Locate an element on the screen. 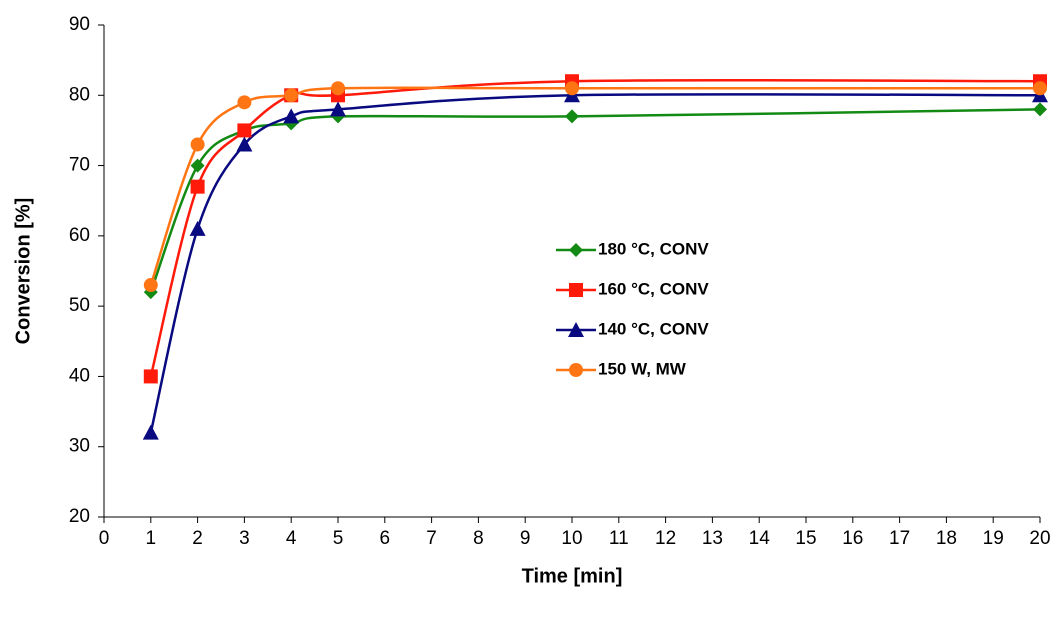 The image size is (1059, 617). x-tick-label: 13 is located at coordinates (712, 538).